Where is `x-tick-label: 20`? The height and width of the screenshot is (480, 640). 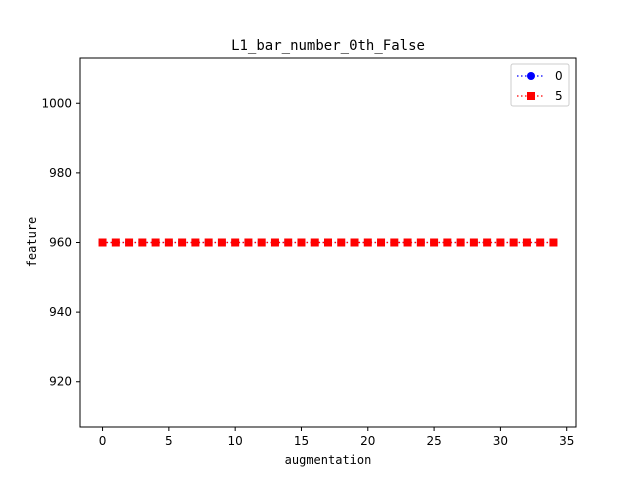 x-tick-label: 20 is located at coordinates (367, 441).